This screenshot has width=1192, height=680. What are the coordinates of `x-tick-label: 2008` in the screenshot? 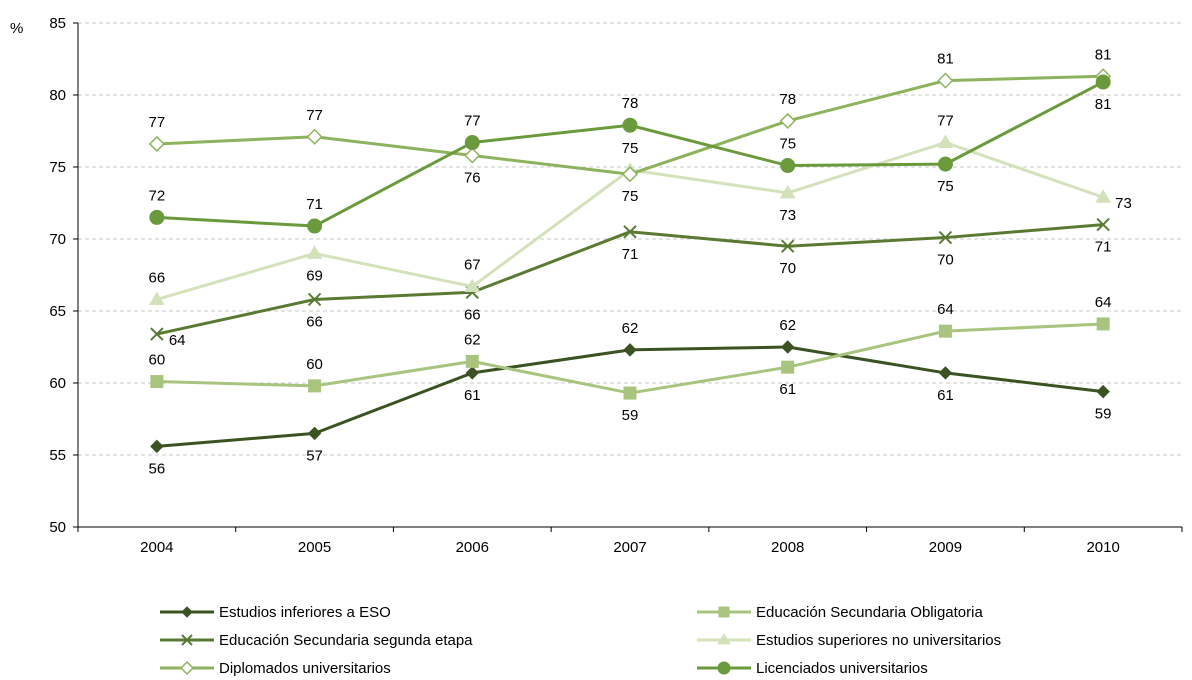 It's located at (787, 547).